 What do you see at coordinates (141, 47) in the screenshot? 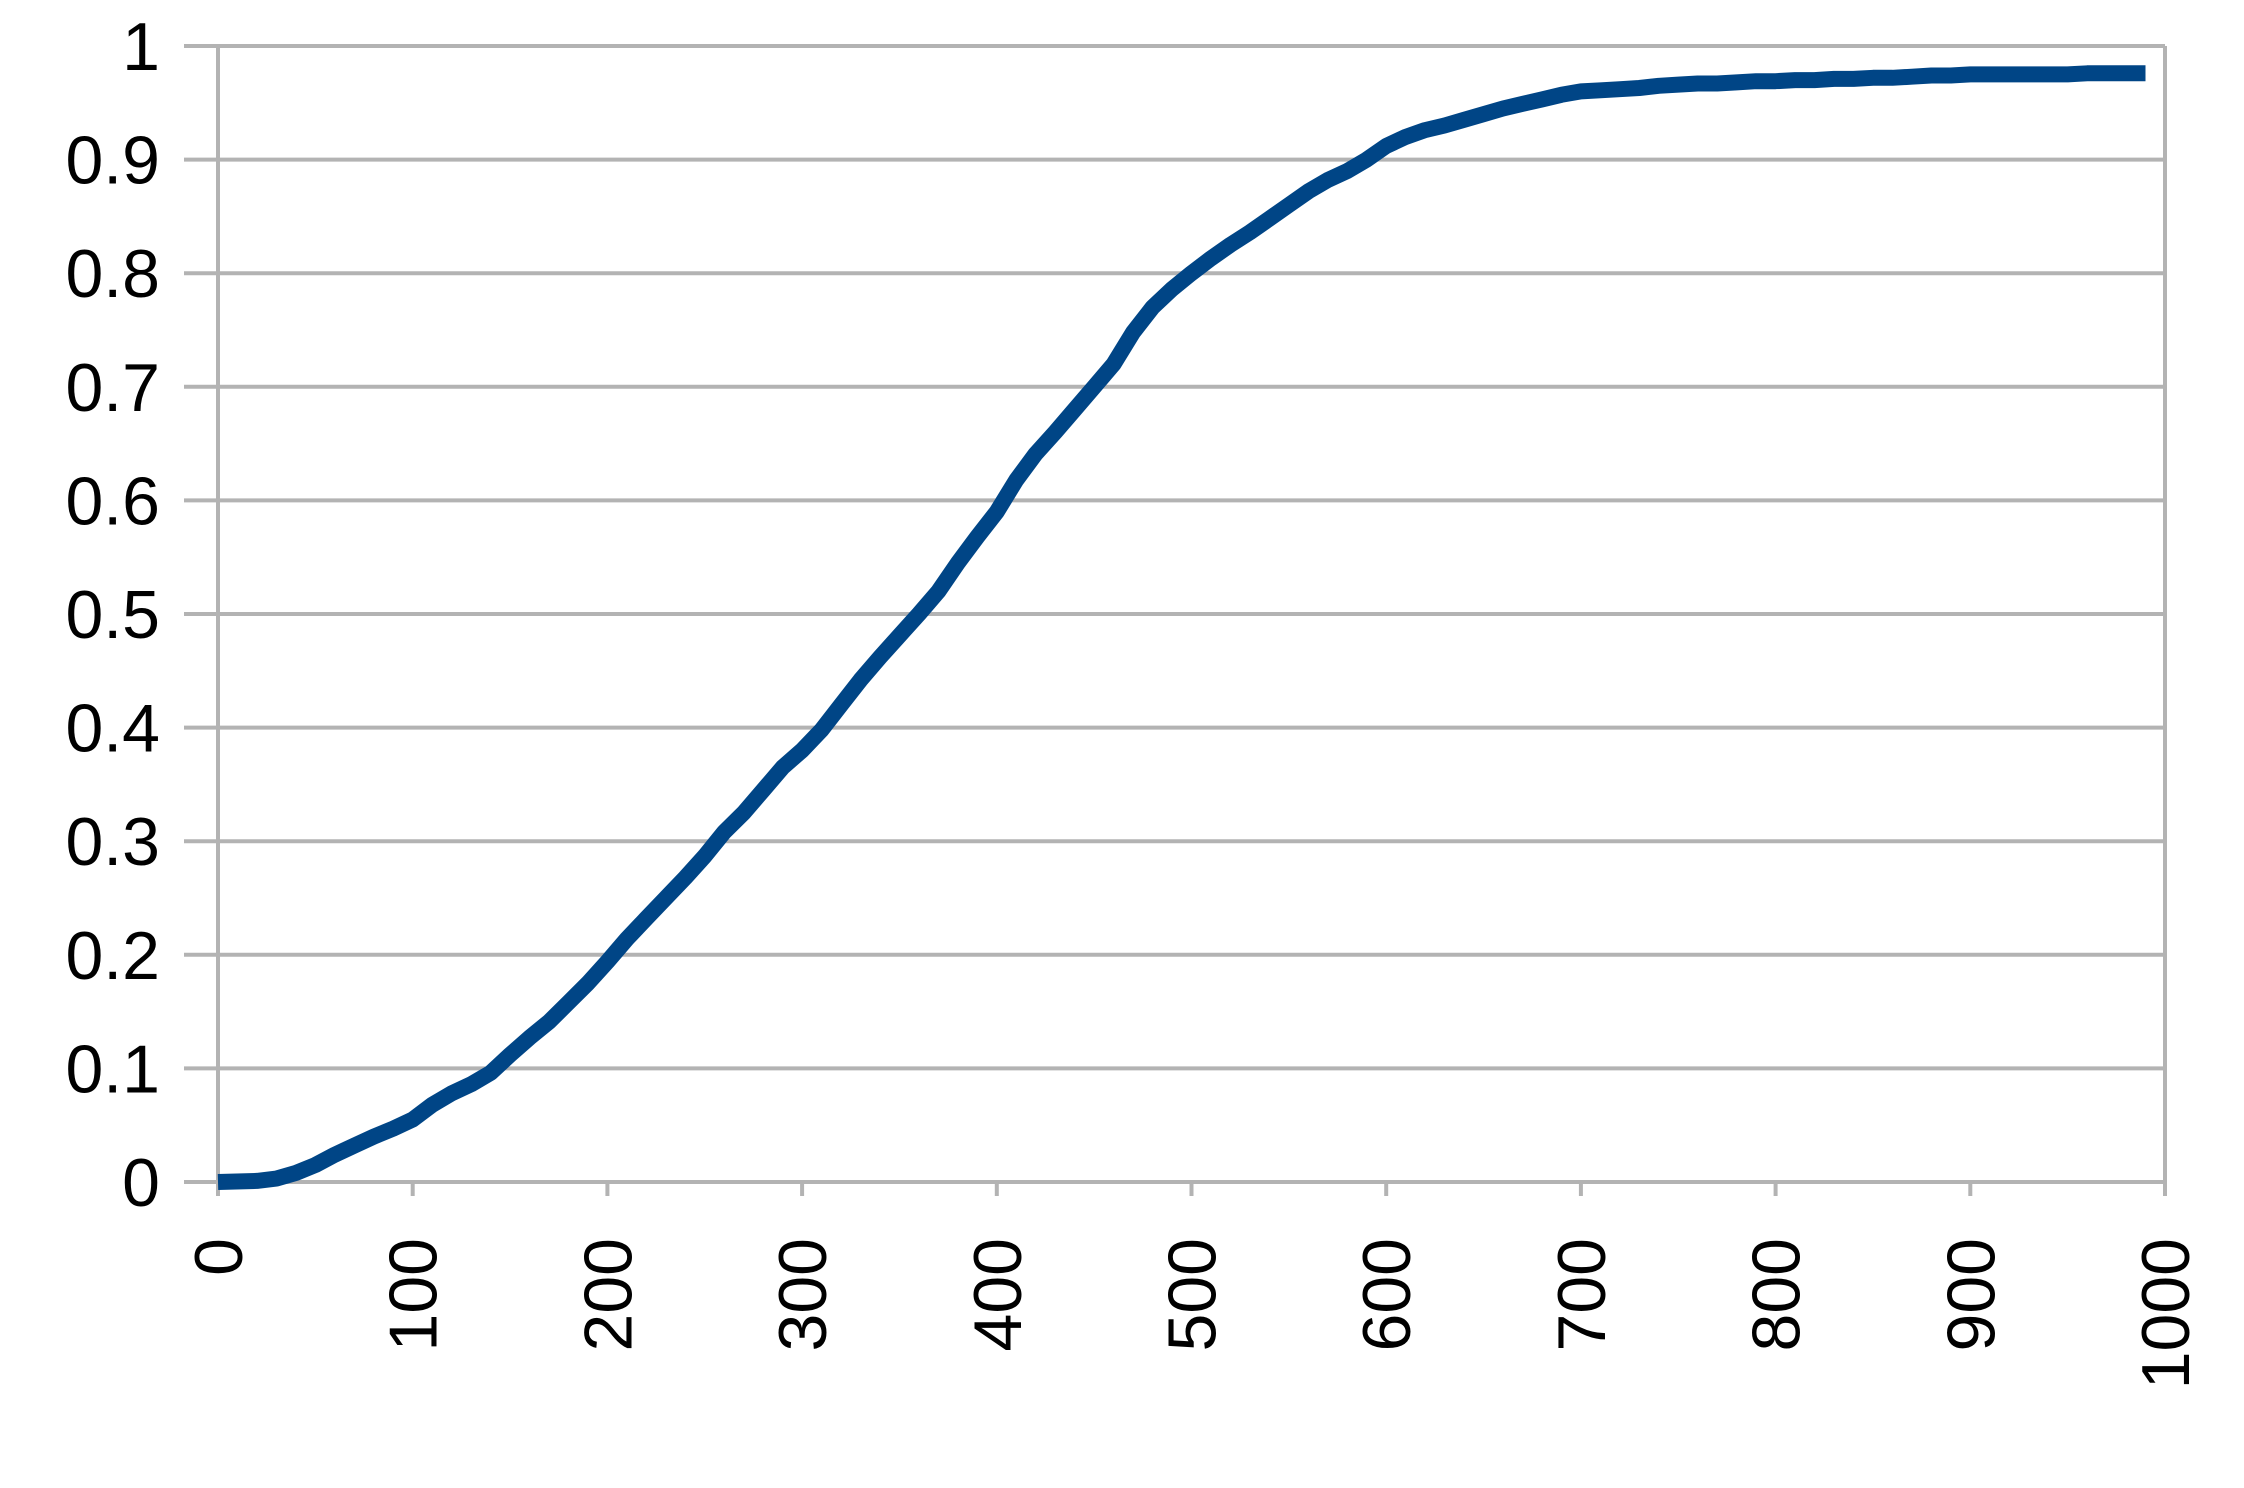
I see `y-tick-label: 1` at bounding box center [141, 47].